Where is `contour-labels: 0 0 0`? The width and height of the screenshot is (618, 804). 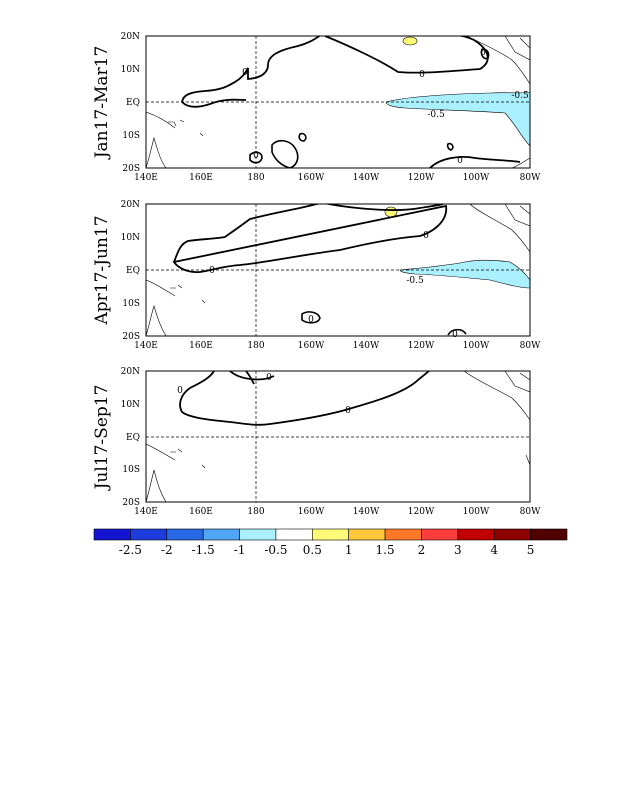 contour-labels: 0 0 0 is located at coordinates (264, 394).